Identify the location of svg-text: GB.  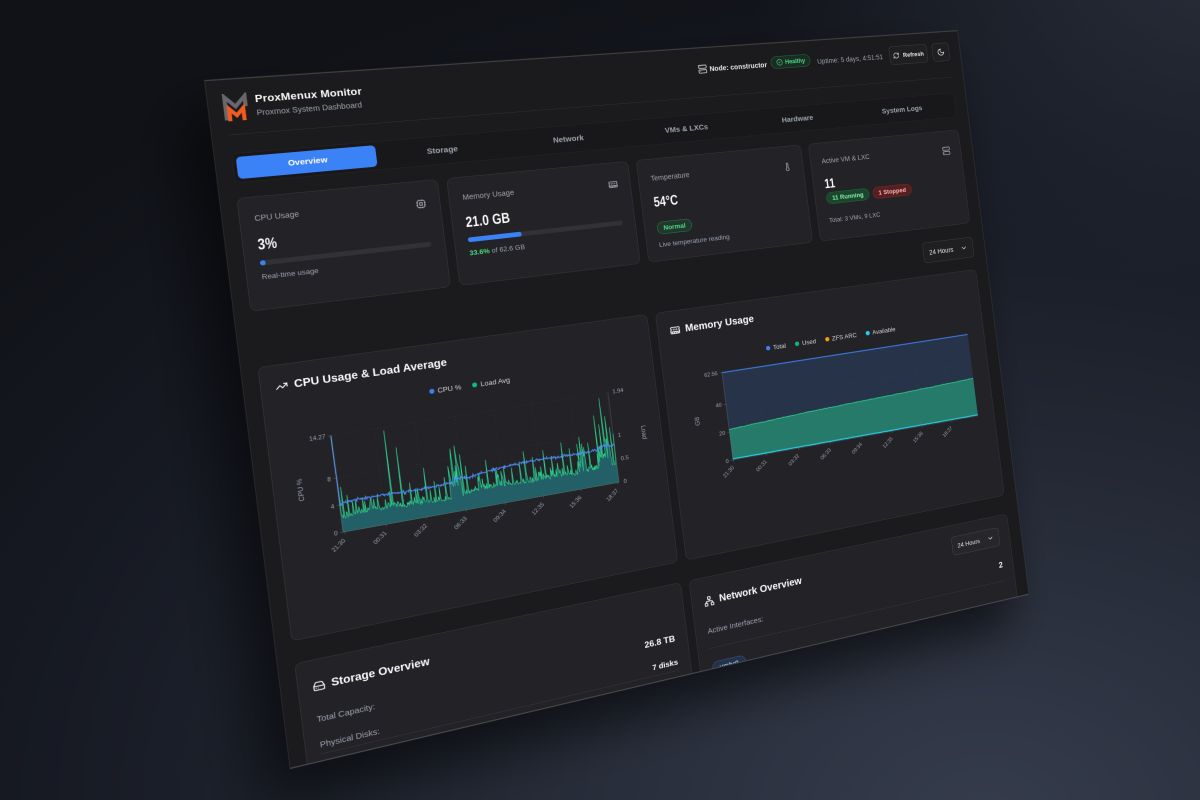
(697, 421).